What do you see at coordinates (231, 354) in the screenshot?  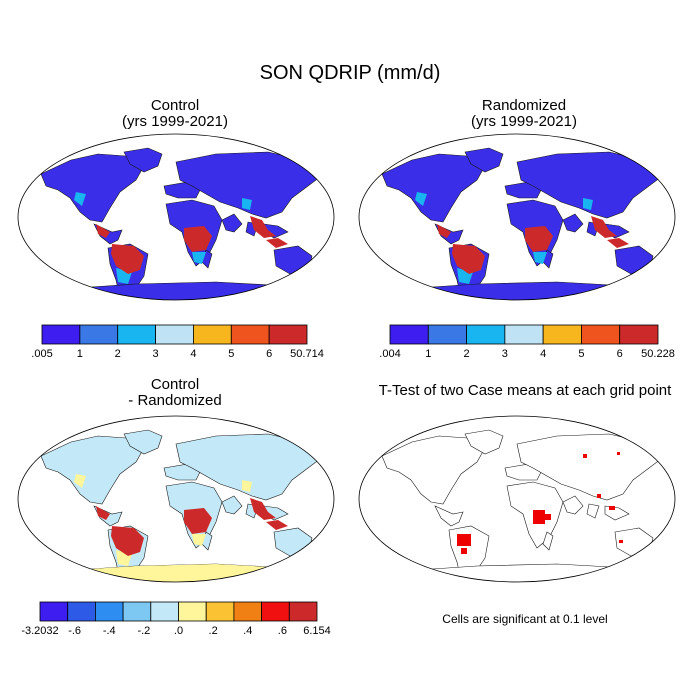 I see `control-colorbar-label-5: 5` at bounding box center [231, 354].